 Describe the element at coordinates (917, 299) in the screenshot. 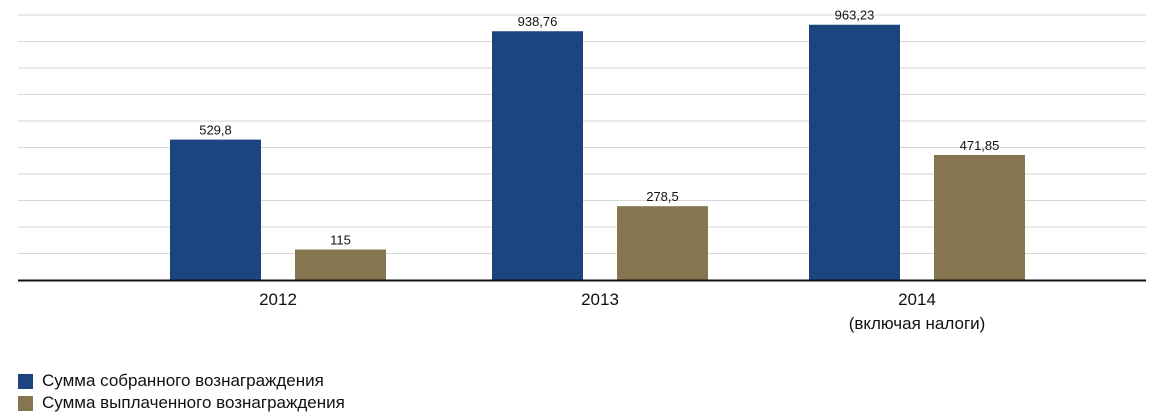

I see `x-tick-label-2014: 2014` at that location.